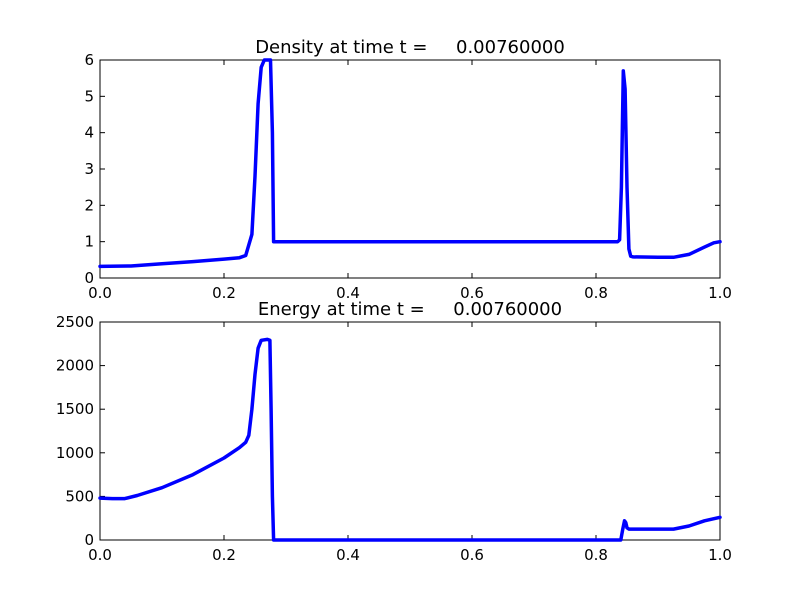 The width and height of the screenshot is (800, 604). What do you see at coordinates (596, 293) in the screenshot?
I see `density-x-tick-label: 0.8` at bounding box center [596, 293].